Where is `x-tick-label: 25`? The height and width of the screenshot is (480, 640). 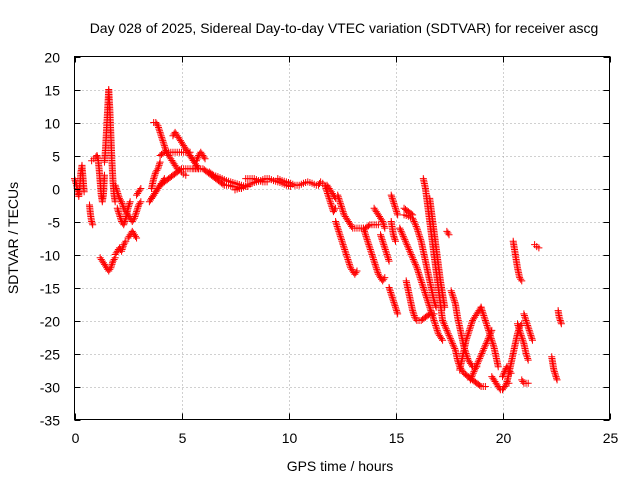
x-tick-label: 25 is located at coordinates (611, 438).